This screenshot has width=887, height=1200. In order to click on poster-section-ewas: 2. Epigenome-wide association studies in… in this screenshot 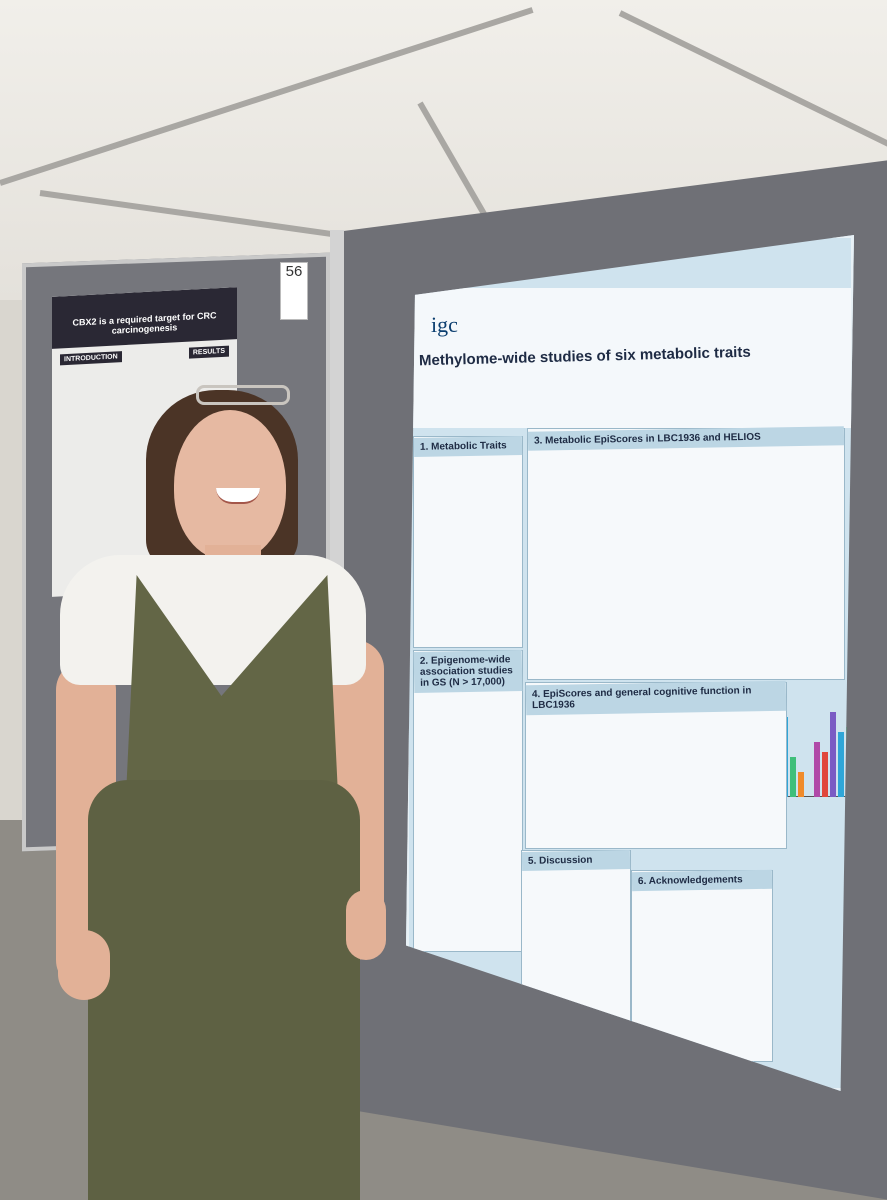, I will do `click(468, 801)`.